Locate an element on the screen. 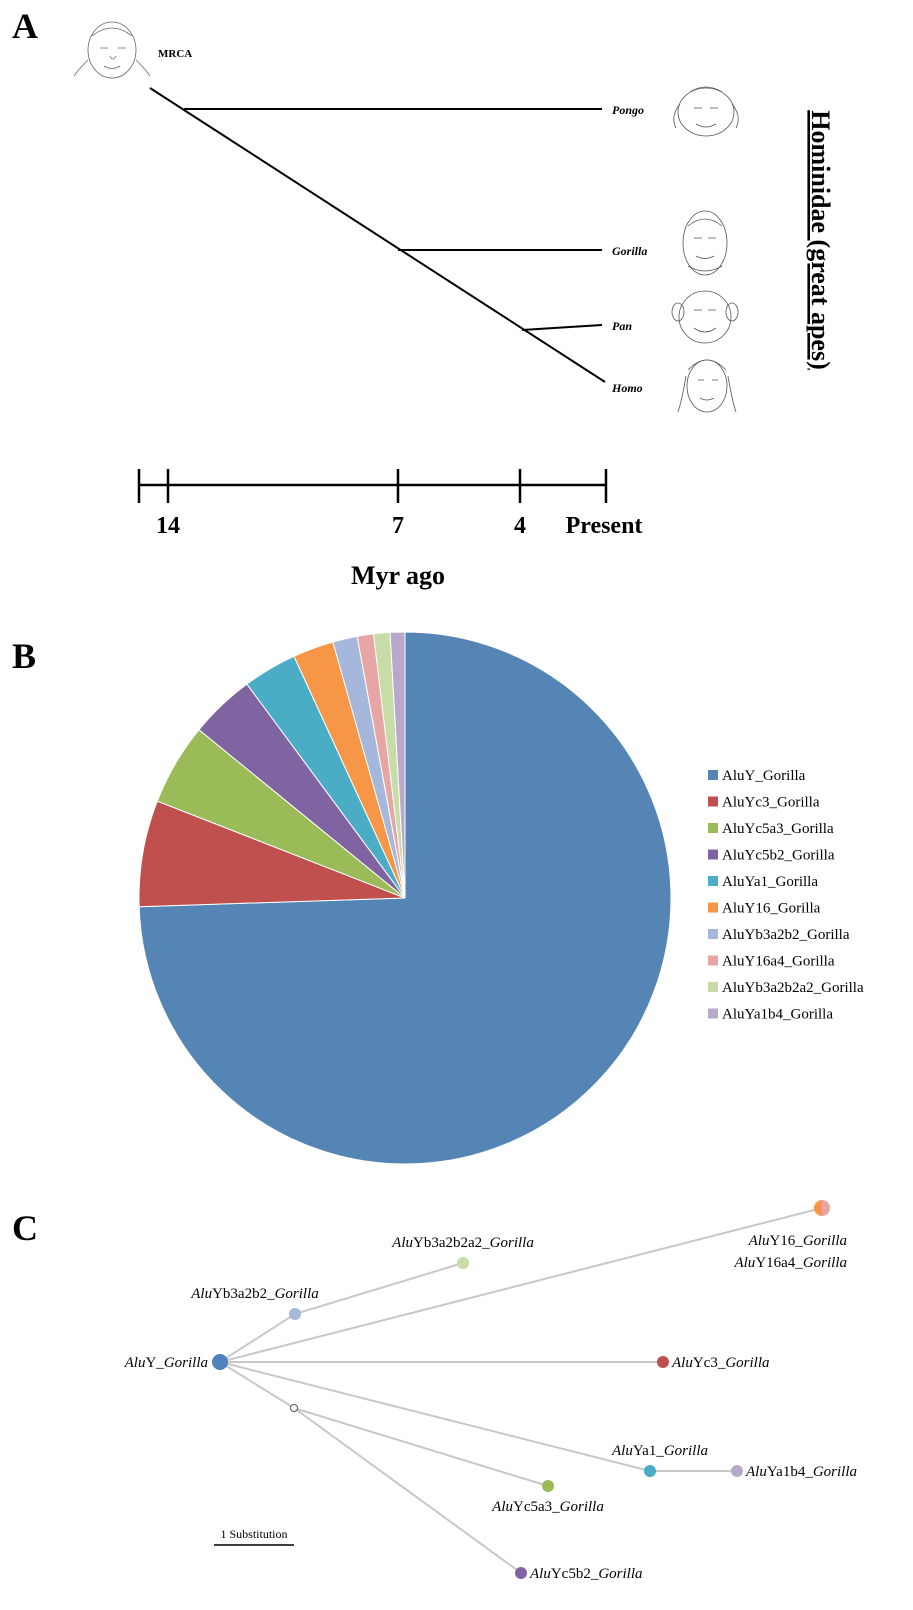  legend-label: AluYc5a3_Gorilla is located at coordinates (778, 829).